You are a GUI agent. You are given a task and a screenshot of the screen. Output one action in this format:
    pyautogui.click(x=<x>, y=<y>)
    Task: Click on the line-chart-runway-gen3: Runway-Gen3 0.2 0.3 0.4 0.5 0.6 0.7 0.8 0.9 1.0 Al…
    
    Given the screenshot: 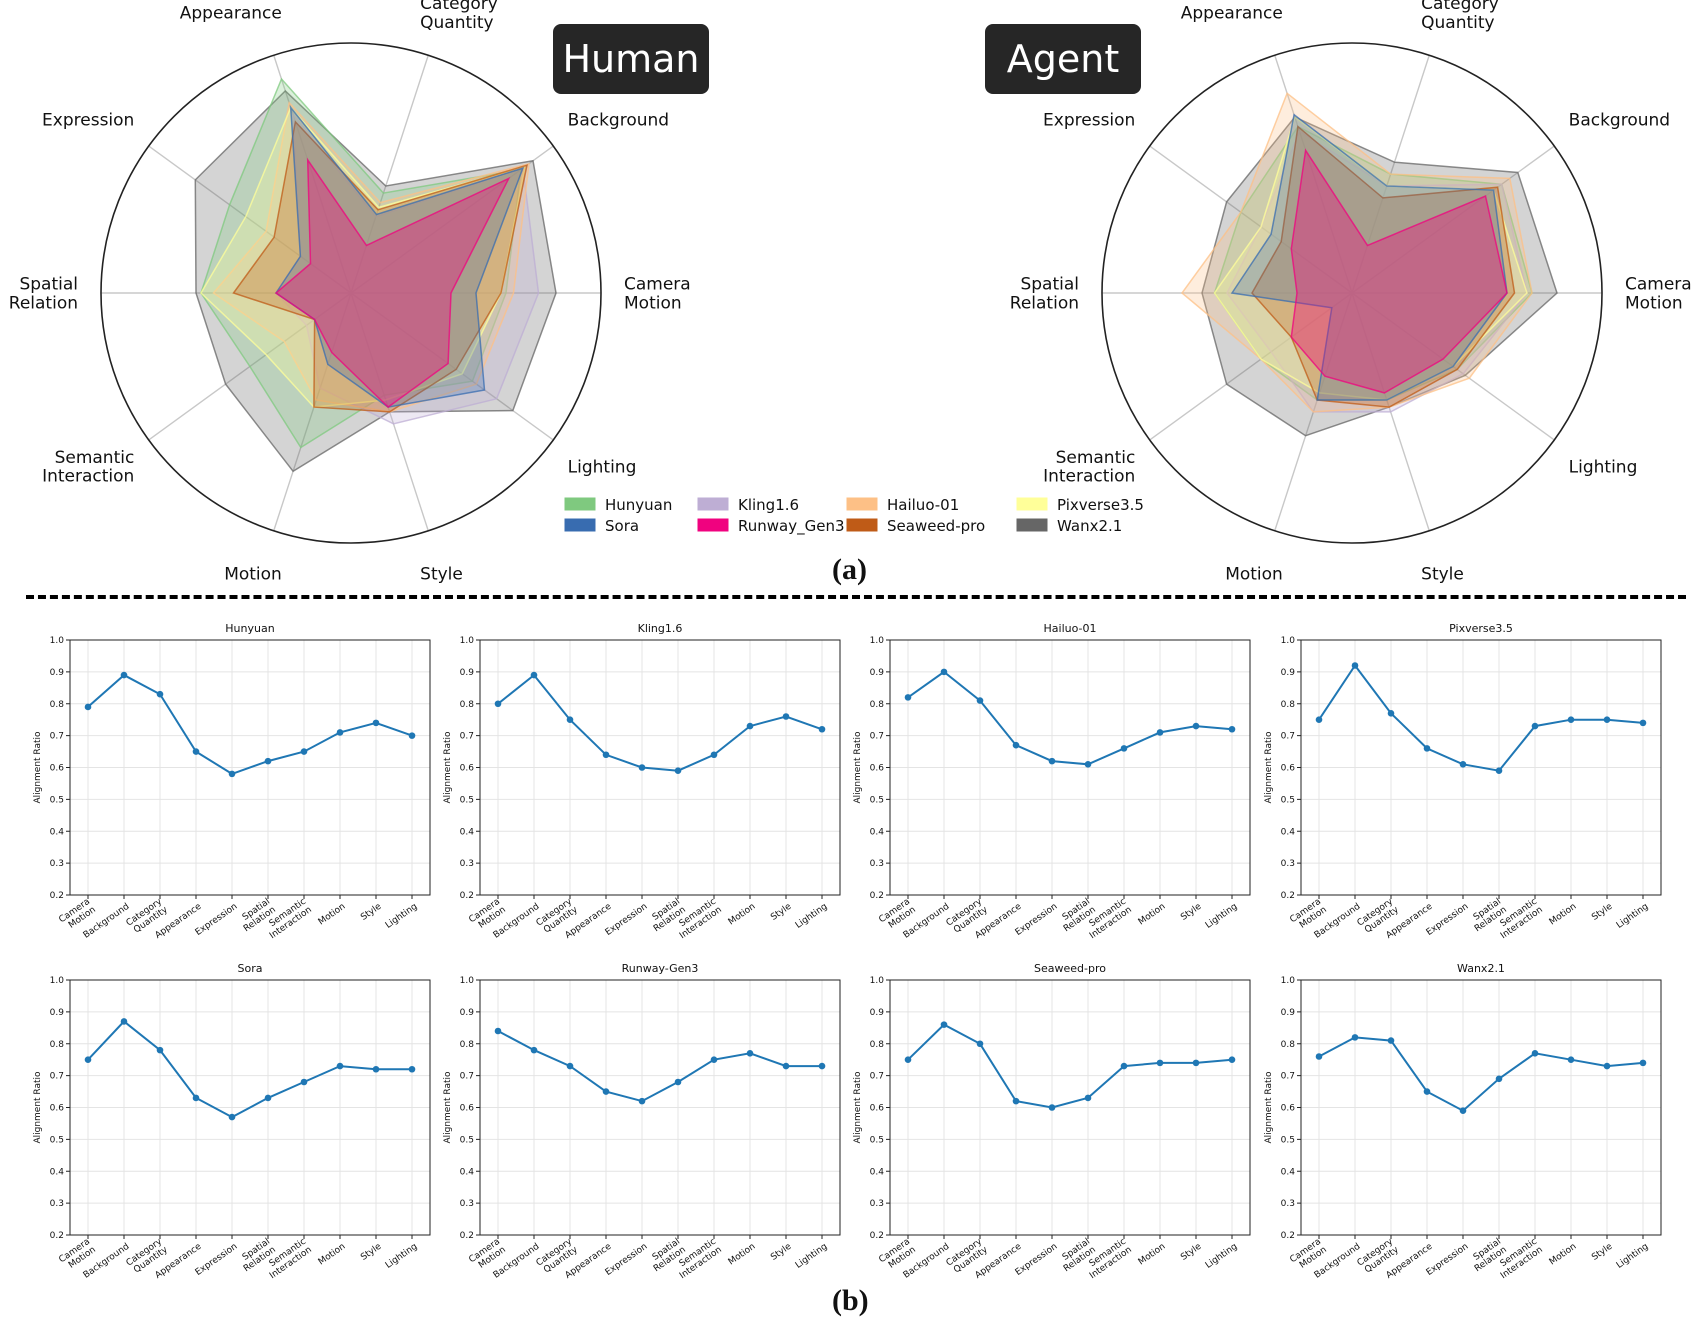 What is the action you would take?
    pyautogui.click(x=642, y=1121)
    